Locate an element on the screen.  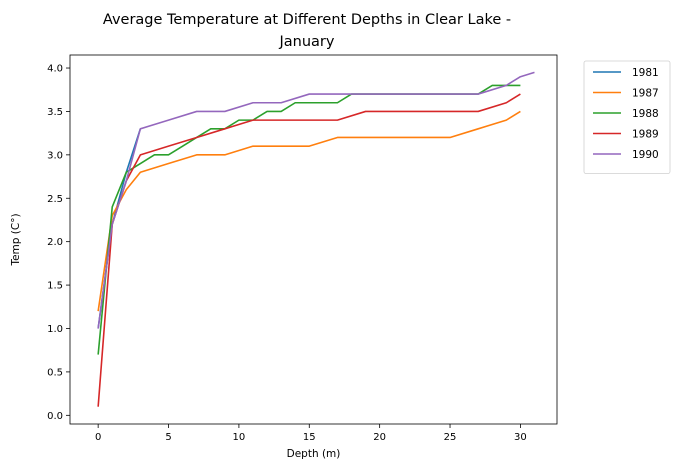
x-tick-label: 20 is located at coordinates (379, 437).